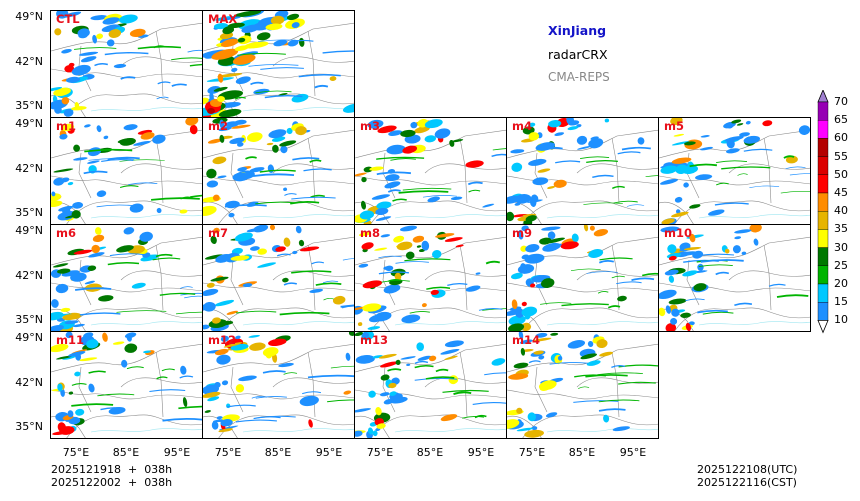  What do you see at coordinates (582, 452) in the screenshot?
I see `lon-tick-label: 85°E` at bounding box center [582, 452].